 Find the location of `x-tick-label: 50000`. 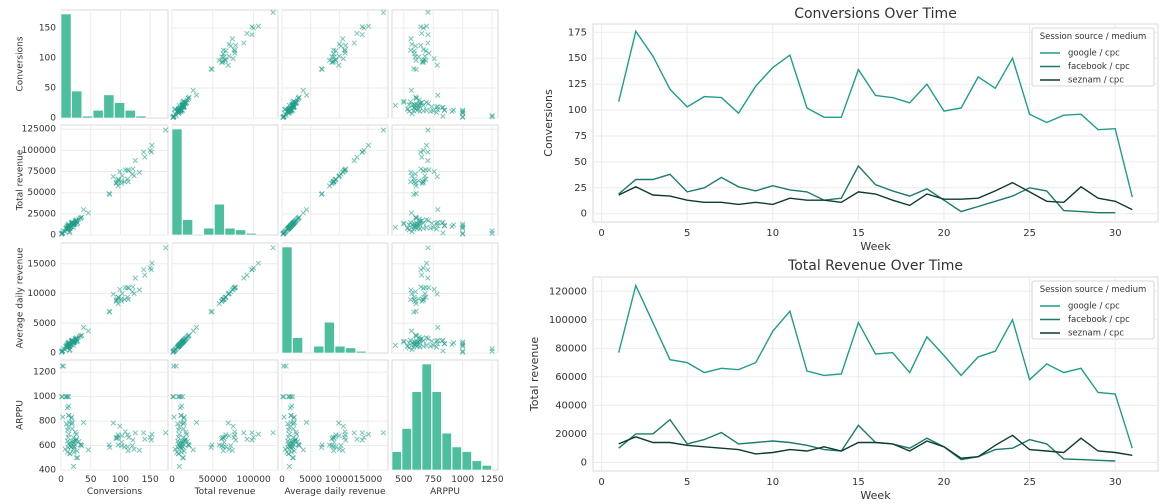

x-tick-label: 50000 is located at coordinates (212, 480).